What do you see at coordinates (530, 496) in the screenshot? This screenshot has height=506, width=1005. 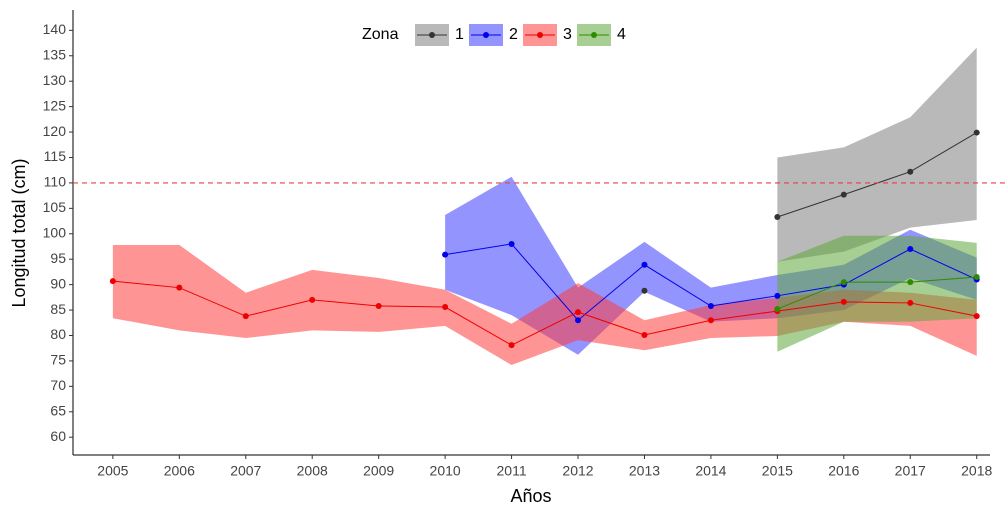 I see `x-axis-title: Años` at bounding box center [530, 496].